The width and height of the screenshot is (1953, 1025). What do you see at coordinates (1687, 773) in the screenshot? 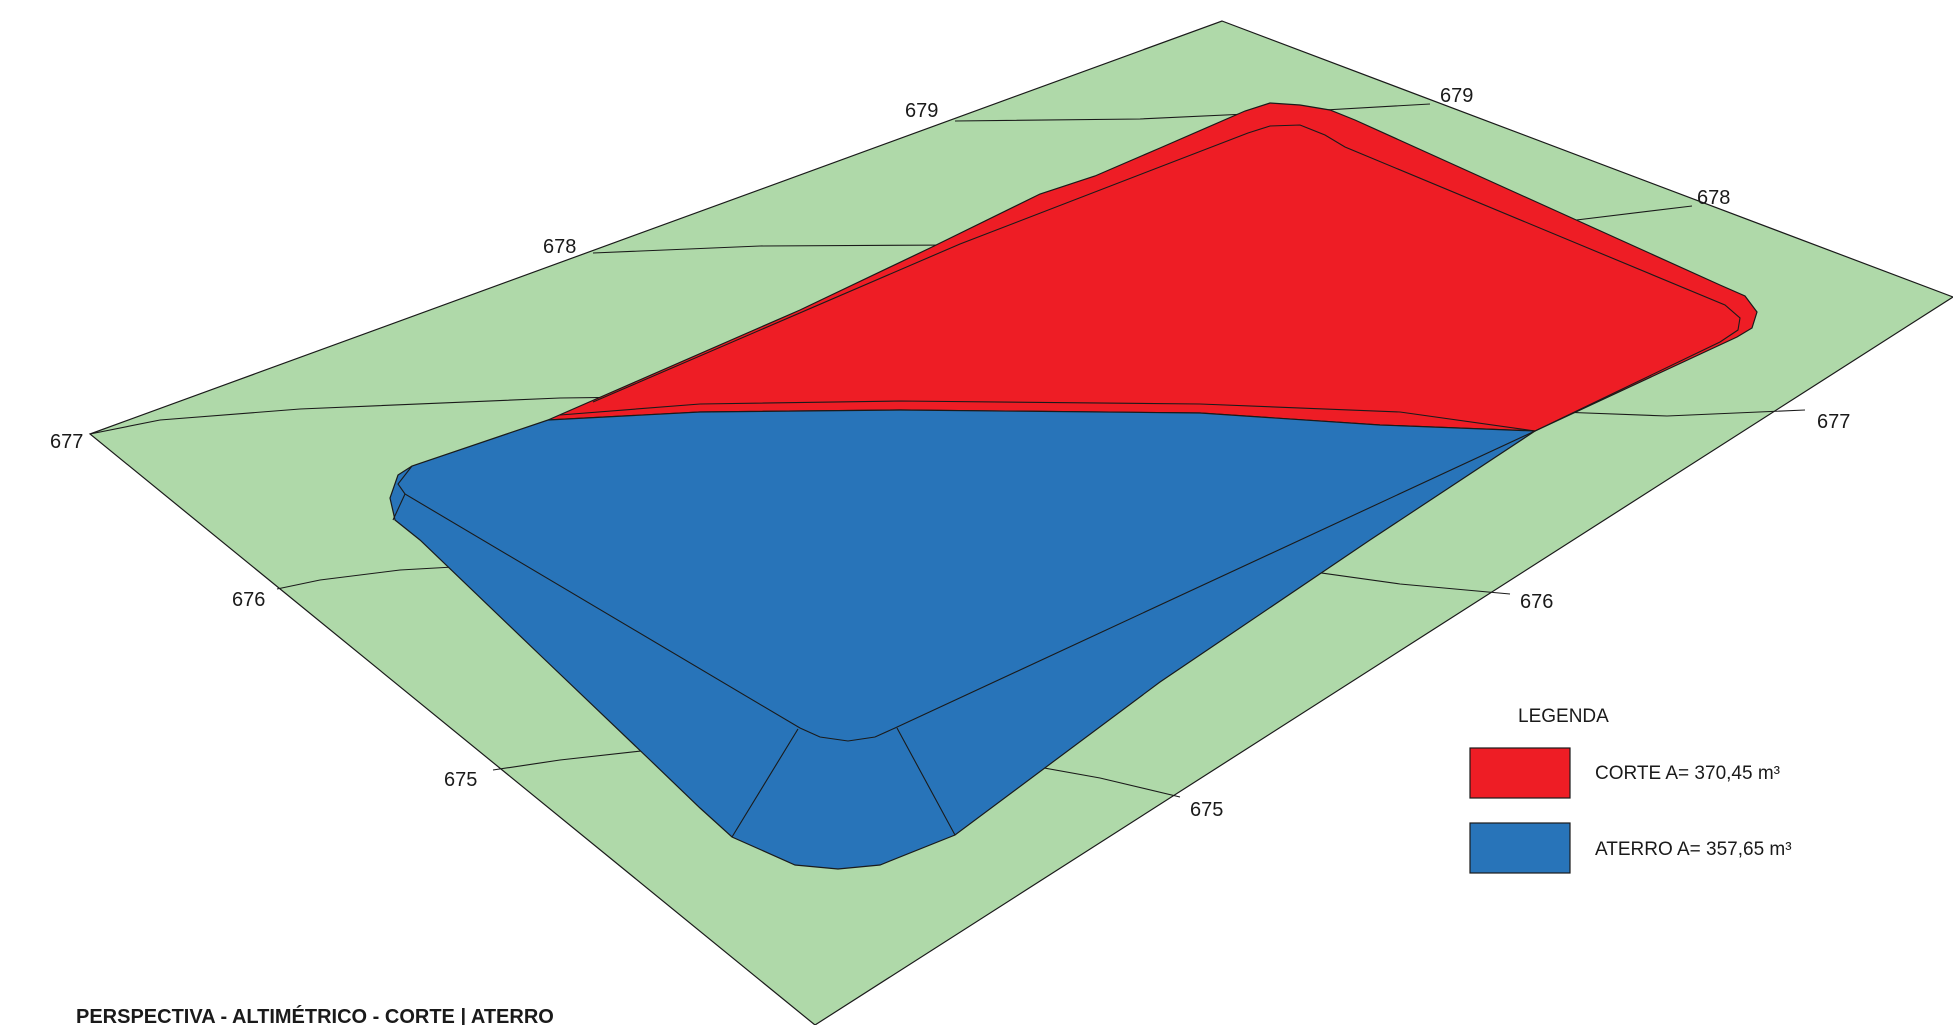
I see `legend-label-cut: CORTE A= 370,45 m³` at bounding box center [1687, 773].